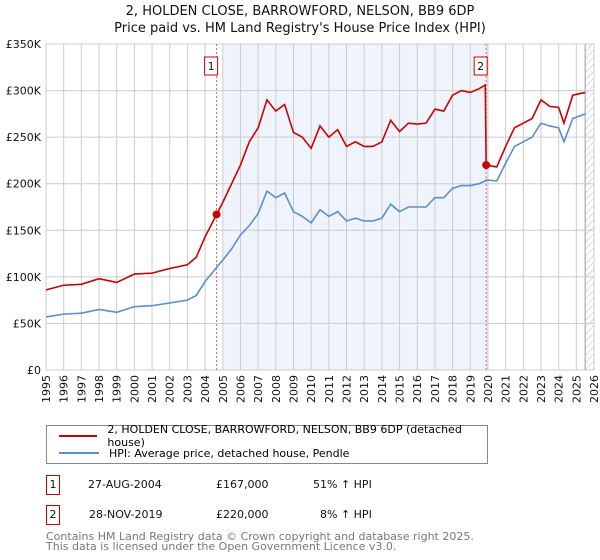 The image size is (600, 560). I want to click on x-tick-label: 2019, so click(470, 389).